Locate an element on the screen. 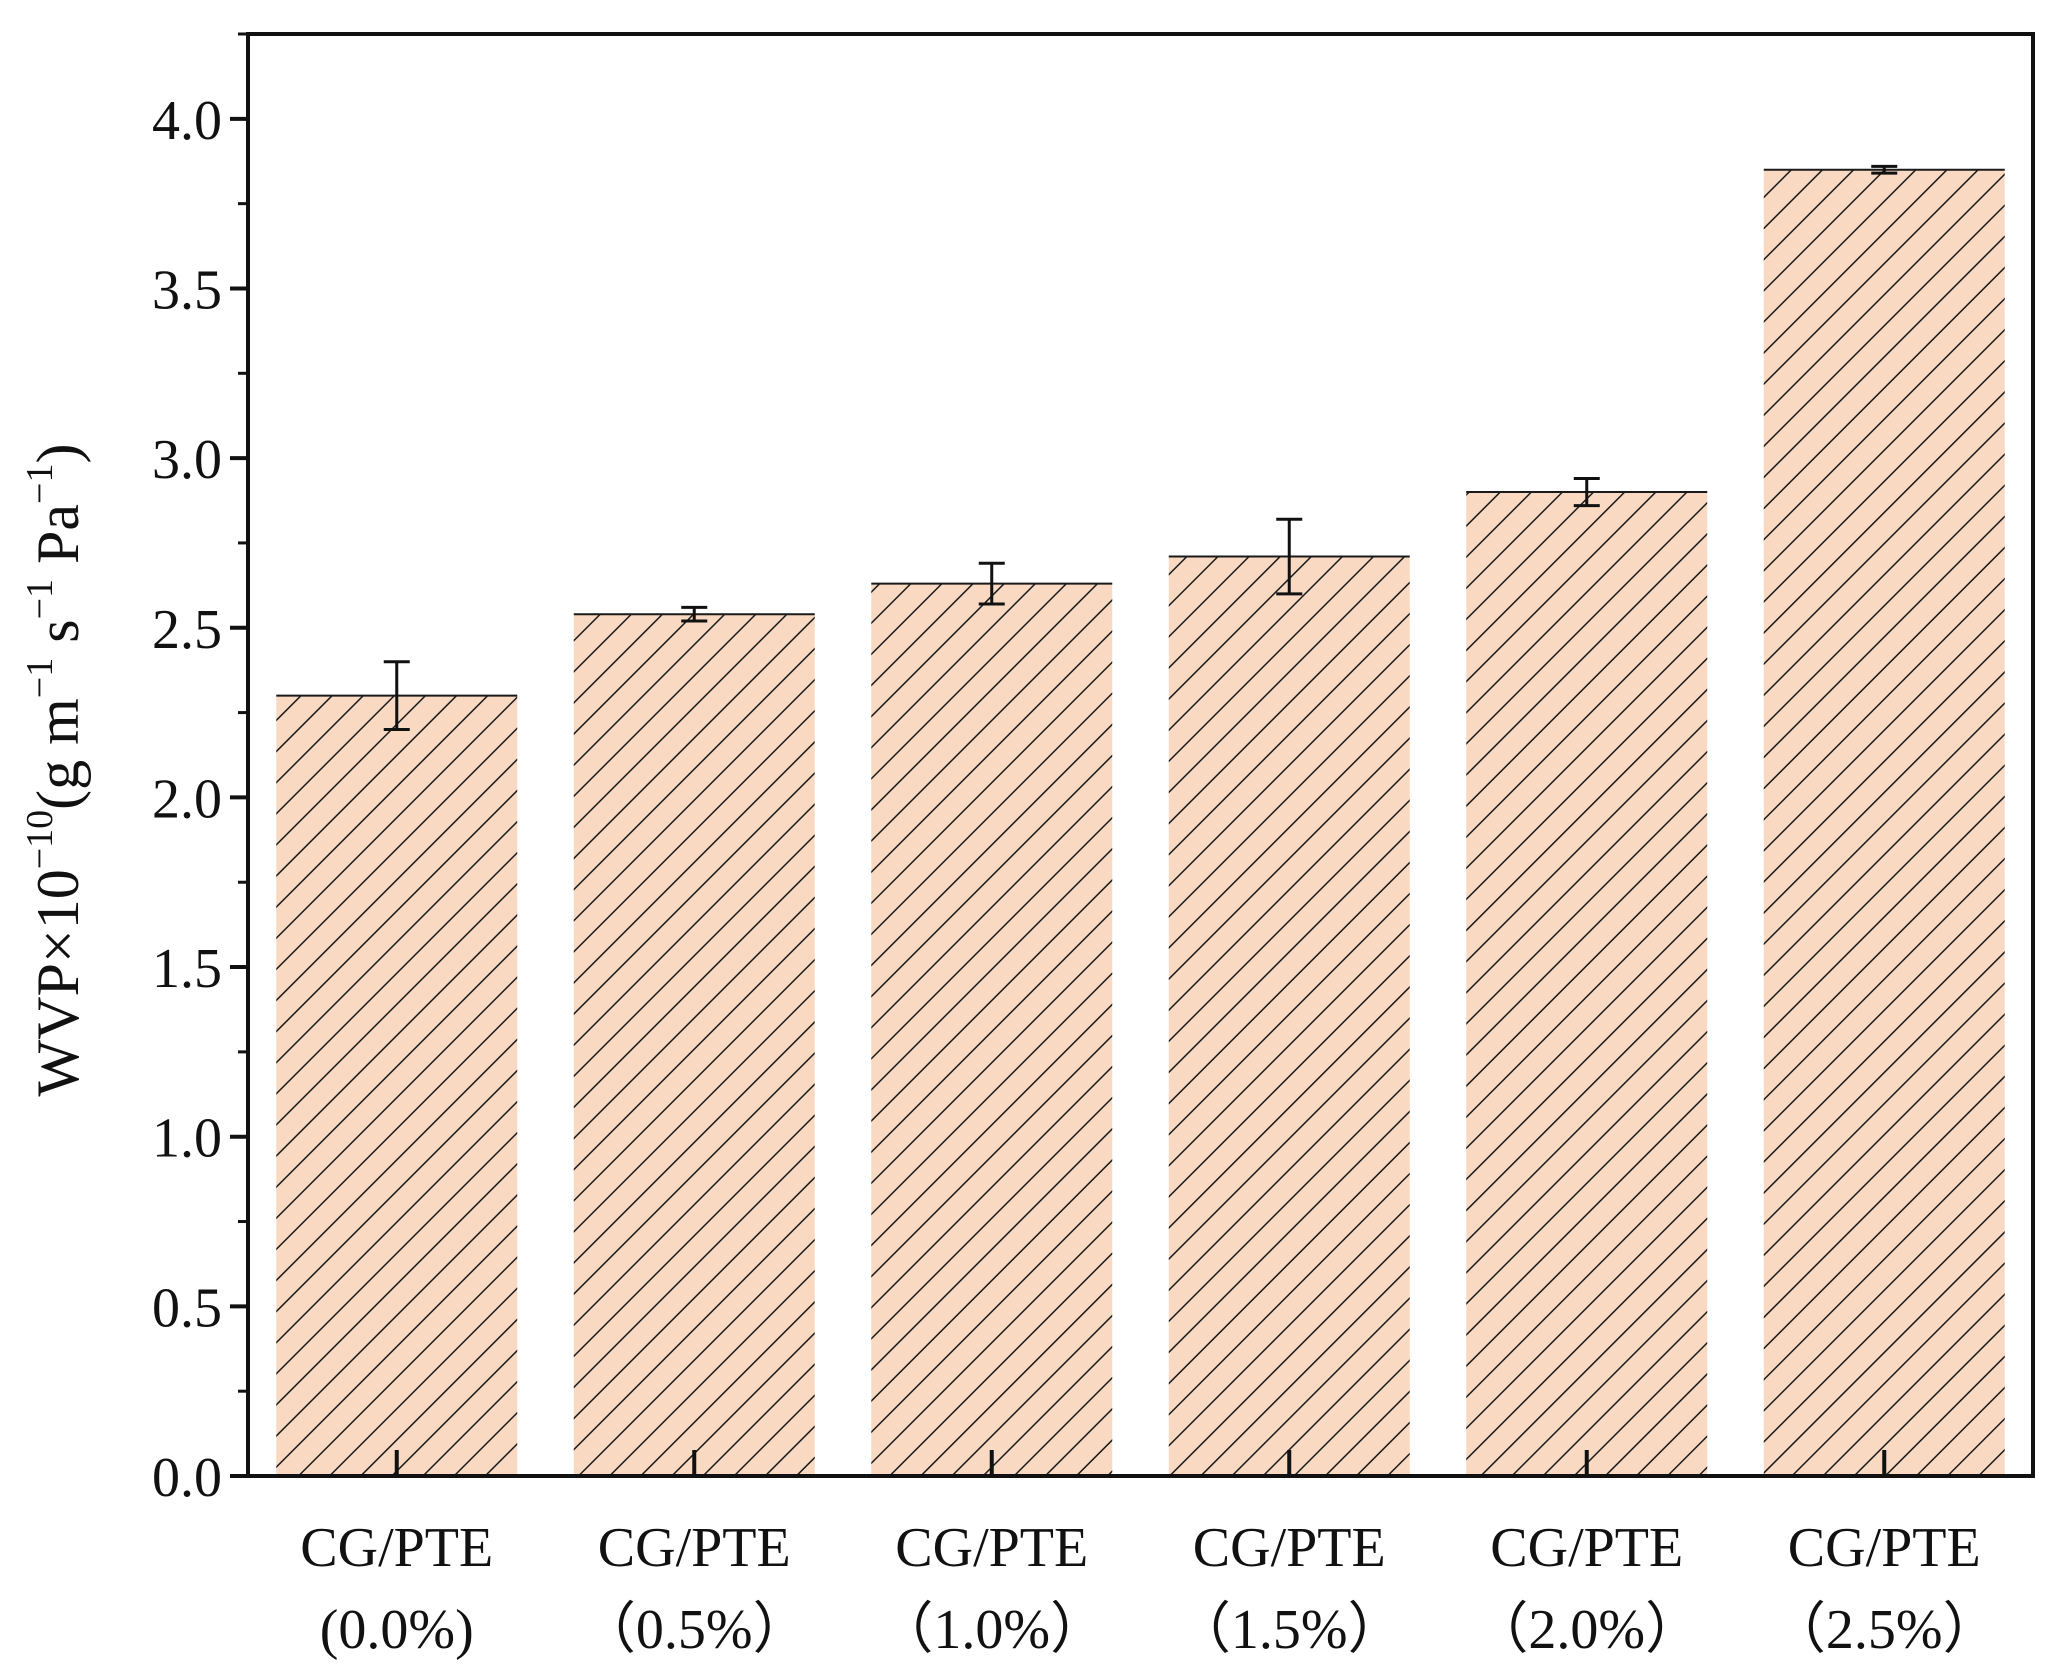 The image size is (2053, 1677). x-tick-label-1: CG/PTE （0.5%） is located at coordinates (694, 1589).